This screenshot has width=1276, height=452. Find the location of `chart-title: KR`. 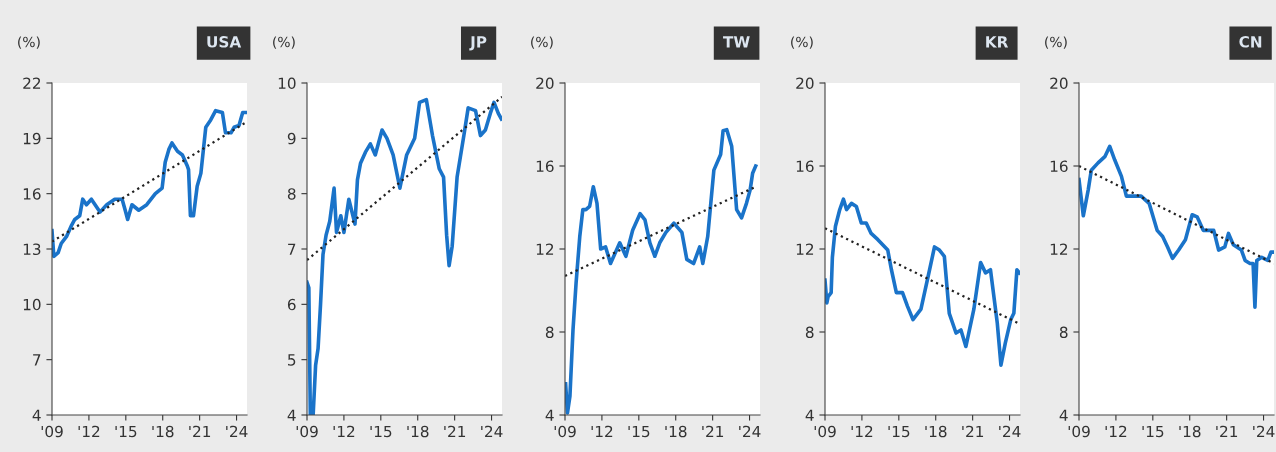

chart-title: KR is located at coordinates (997, 42).